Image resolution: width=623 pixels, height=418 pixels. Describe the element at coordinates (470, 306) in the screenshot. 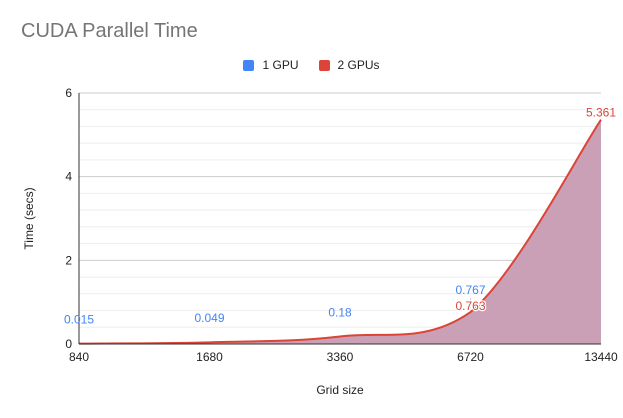

I see `data-label-2gpus: 0.763` at that location.